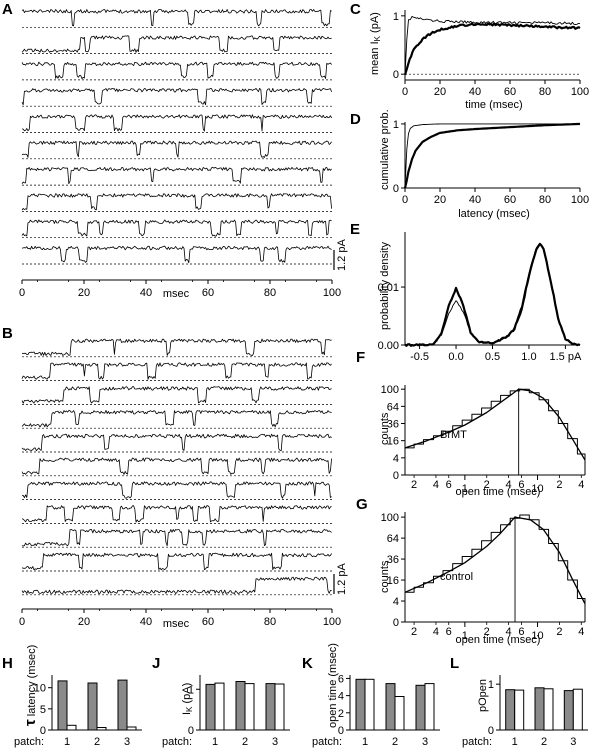  I want to click on panel-e-y-label: probability density, so click(385, 285).